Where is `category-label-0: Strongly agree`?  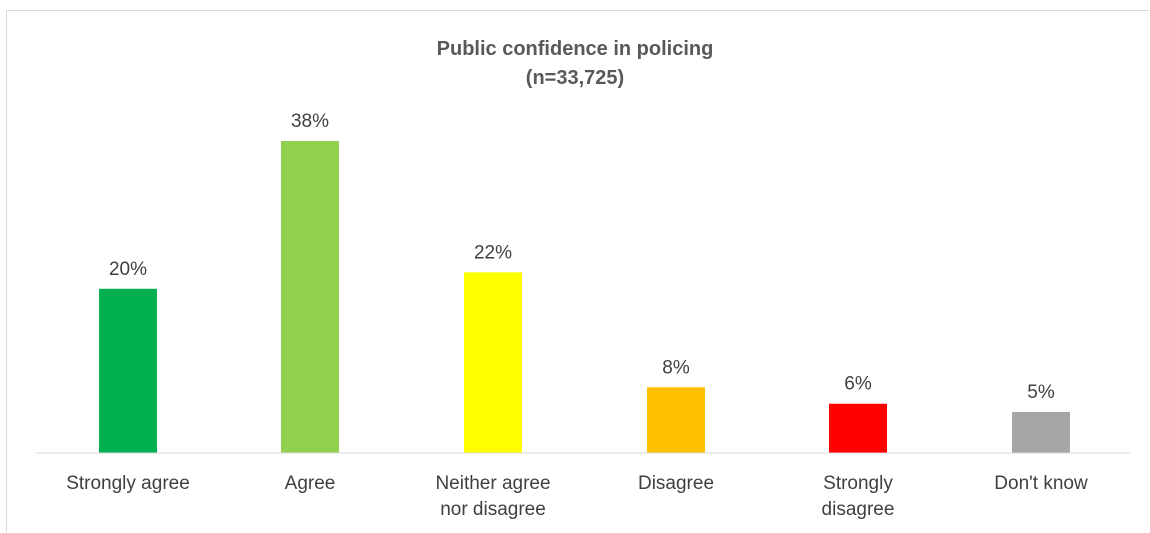 category-label-0: Strongly agree is located at coordinates (128, 483).